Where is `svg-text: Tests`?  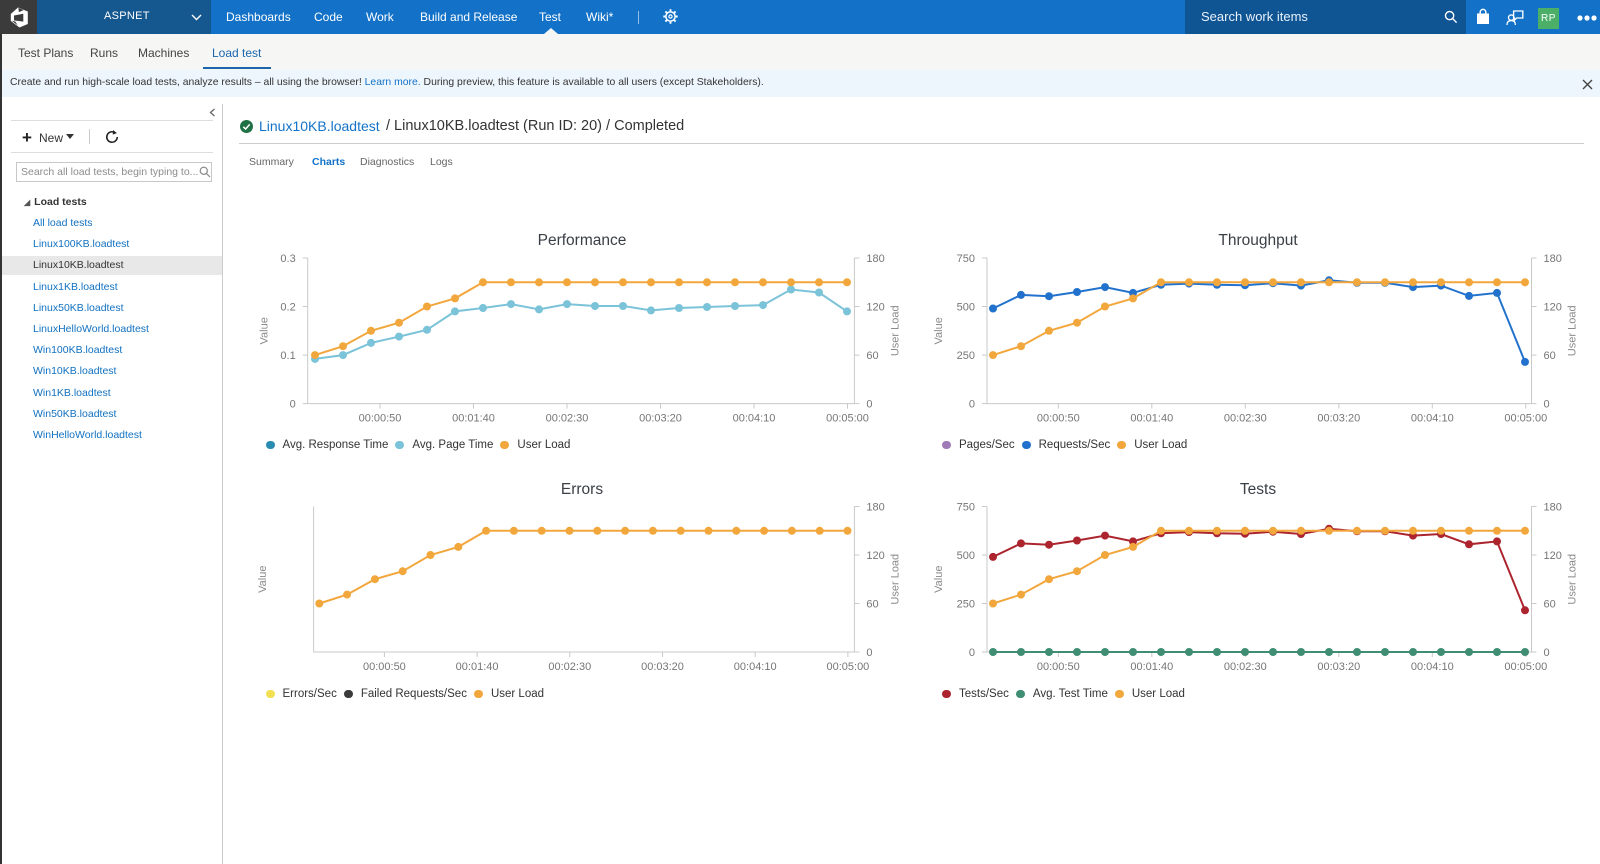 svg-text: Tests is located at coordinates (1258, 489).